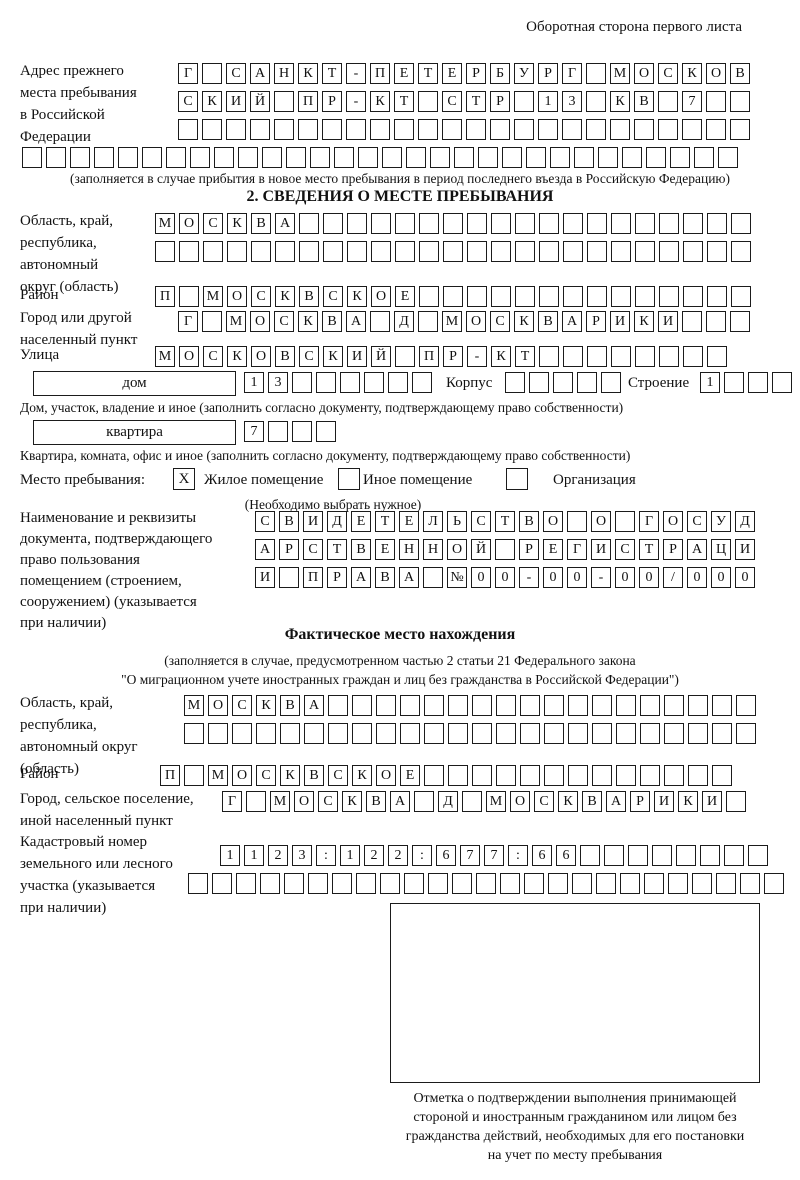  I want to click on char-cell: Г, so click(188, 321).